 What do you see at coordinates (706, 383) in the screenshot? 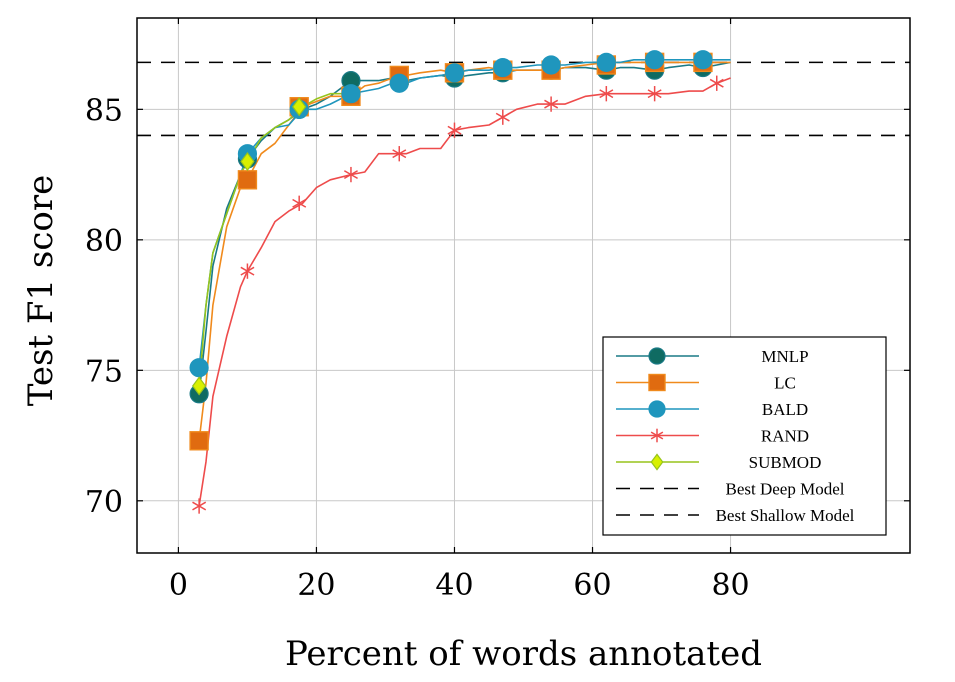
I see `legend-item: LC` at bounding box center [706, 383].